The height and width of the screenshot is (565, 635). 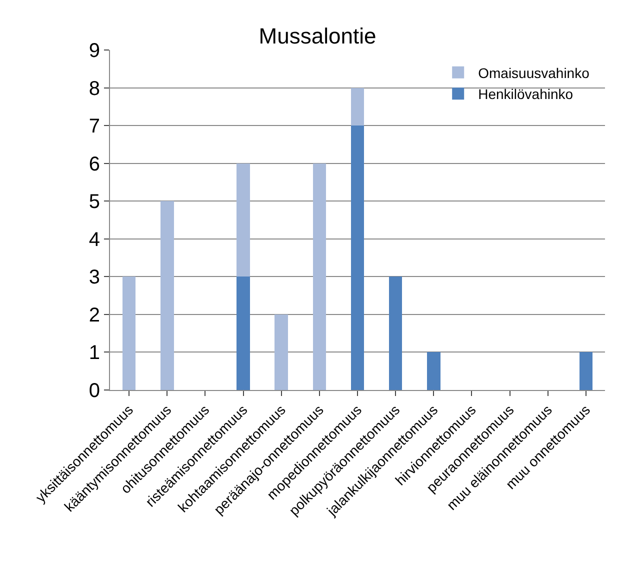 I want to click on legend-label: Henkilövahinko, so click(x=526, y=94).